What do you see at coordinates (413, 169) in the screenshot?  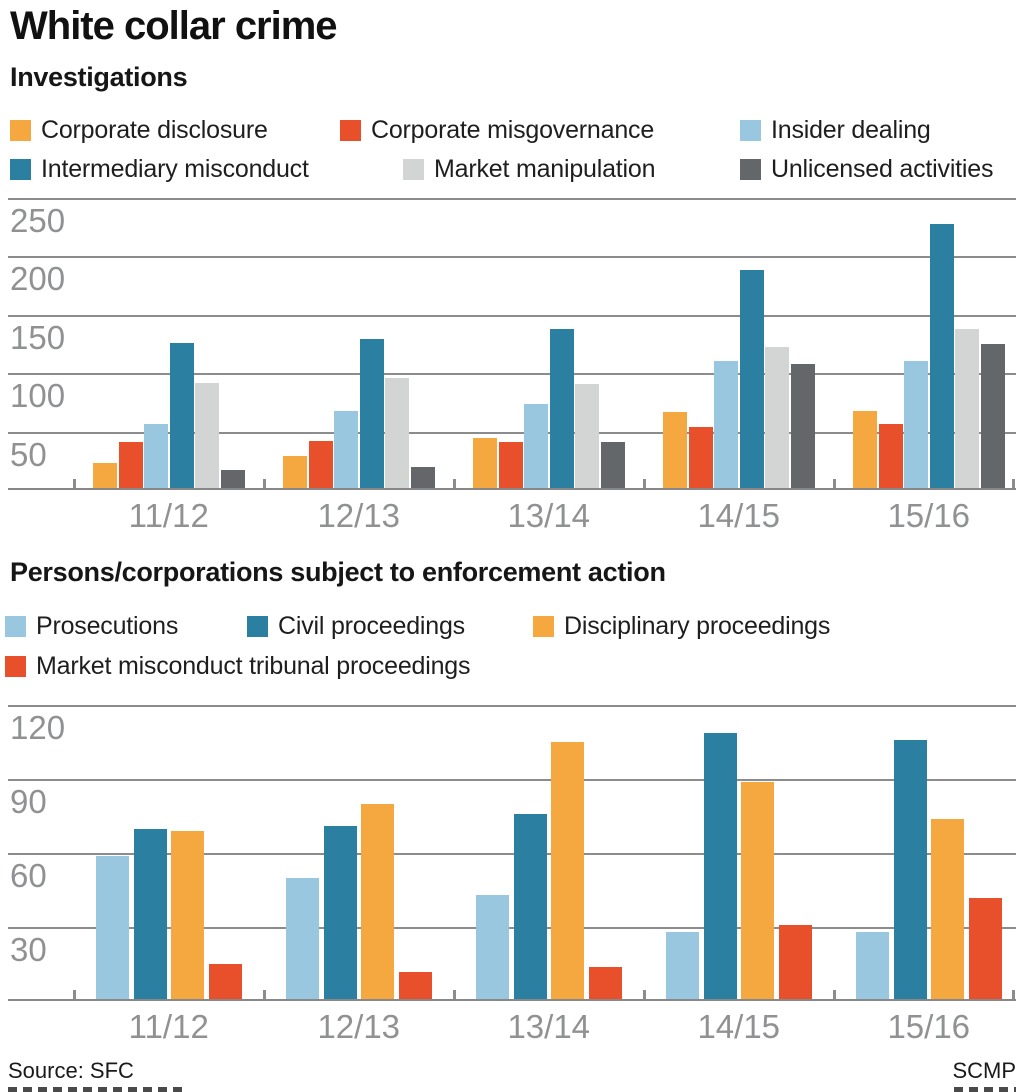 I see `legend-swatch-market-manipulation` at bounding box center [413, 169].